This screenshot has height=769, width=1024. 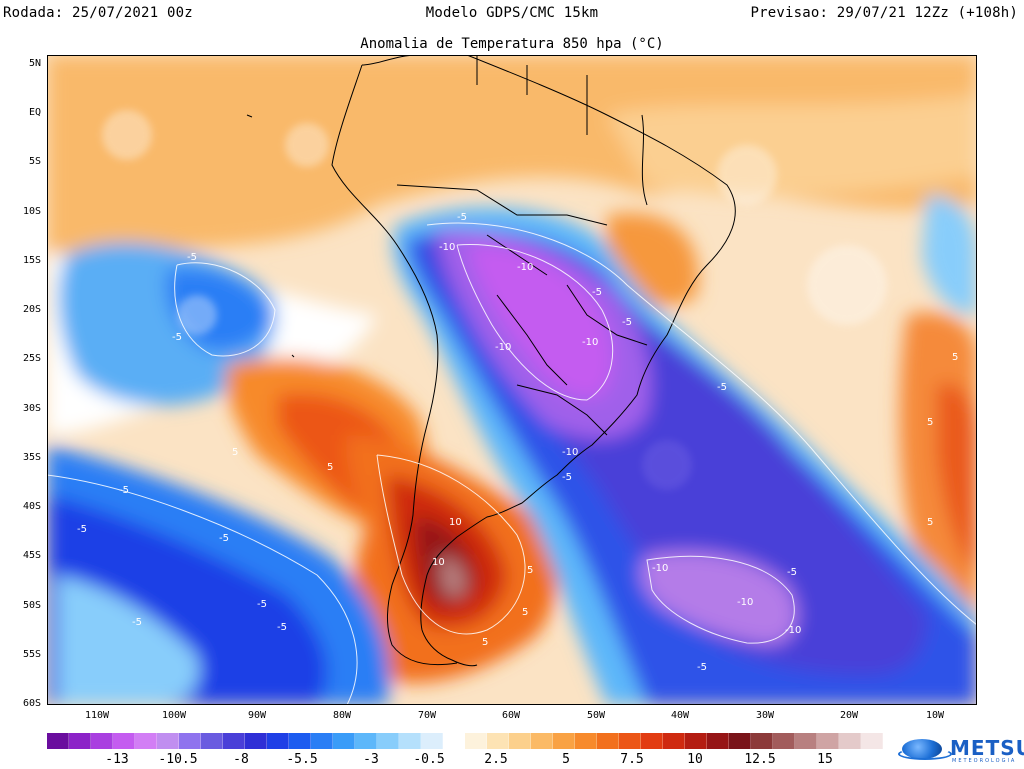 What do you see at coordinates (695, 759) in the screenshot?
I see `colorbar-label: 10` at bounding box center [695, 759].